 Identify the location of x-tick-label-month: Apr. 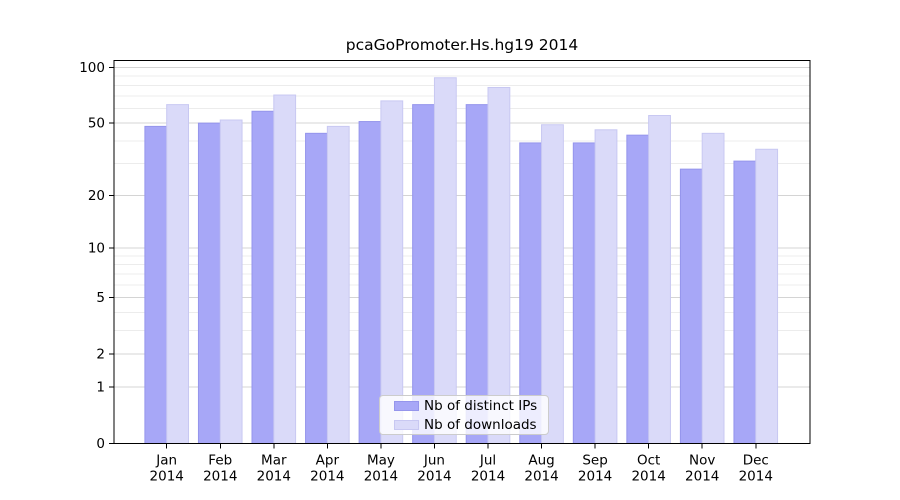
(328, 461).